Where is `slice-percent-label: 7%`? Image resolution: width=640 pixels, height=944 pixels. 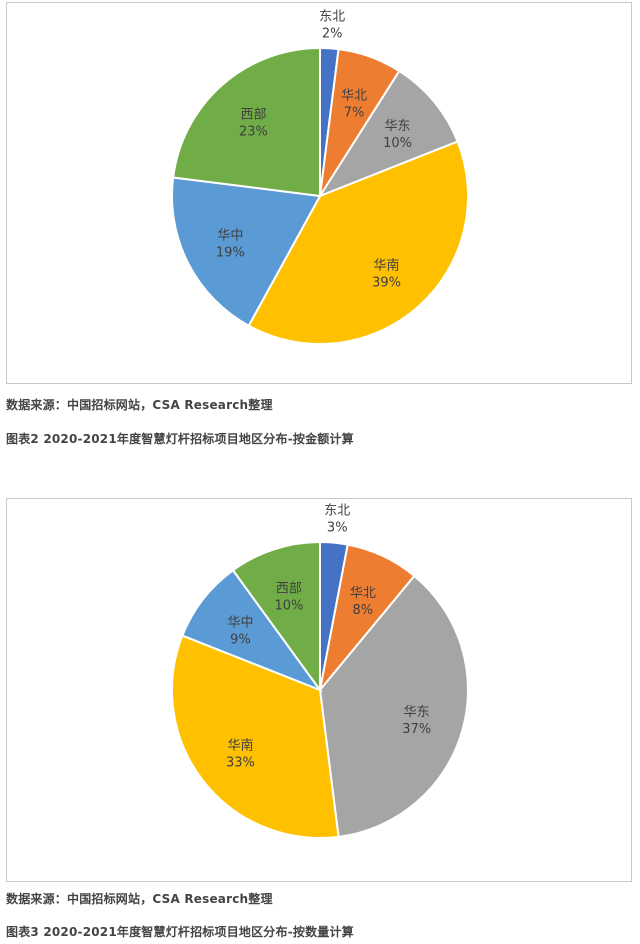 slice-percent-label: 7% is located at coordinates (354, 112).